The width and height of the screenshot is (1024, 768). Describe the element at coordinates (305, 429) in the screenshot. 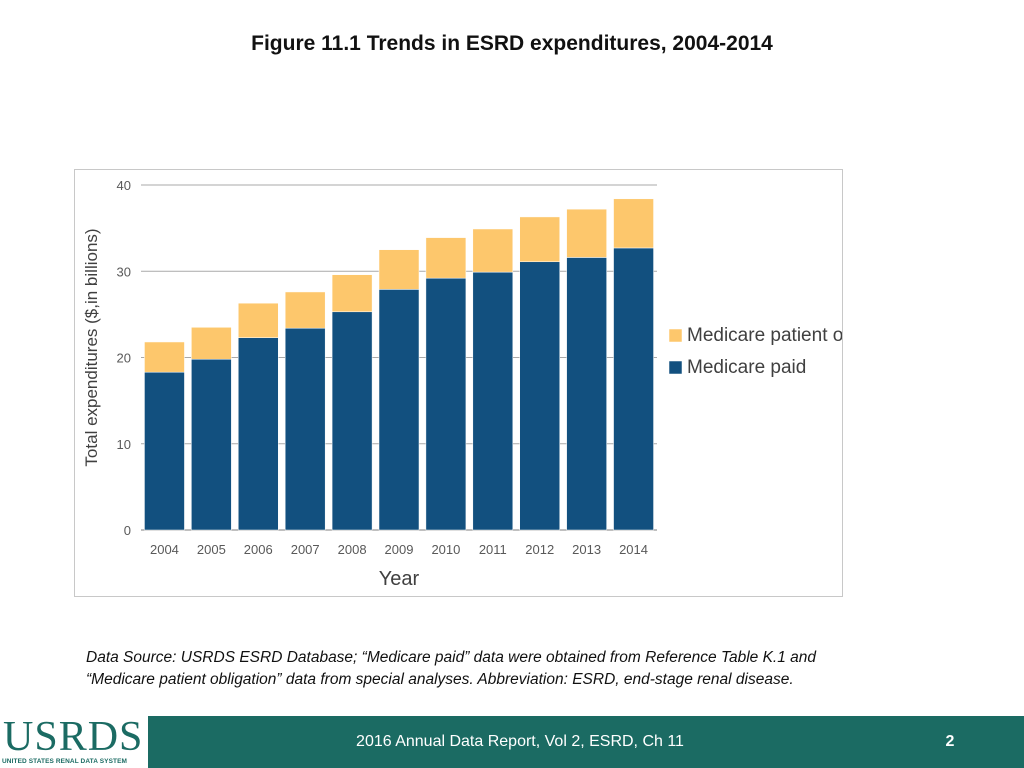

I see `bar-medicare-paid-2007` at that location.